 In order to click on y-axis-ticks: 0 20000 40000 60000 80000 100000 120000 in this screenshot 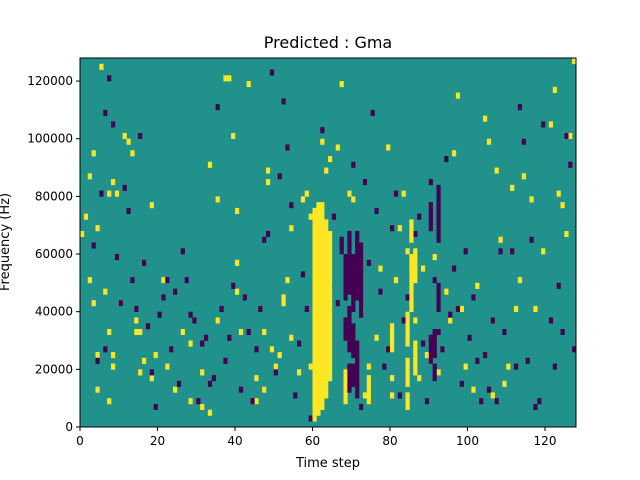, I will do `click(53, 254)`.